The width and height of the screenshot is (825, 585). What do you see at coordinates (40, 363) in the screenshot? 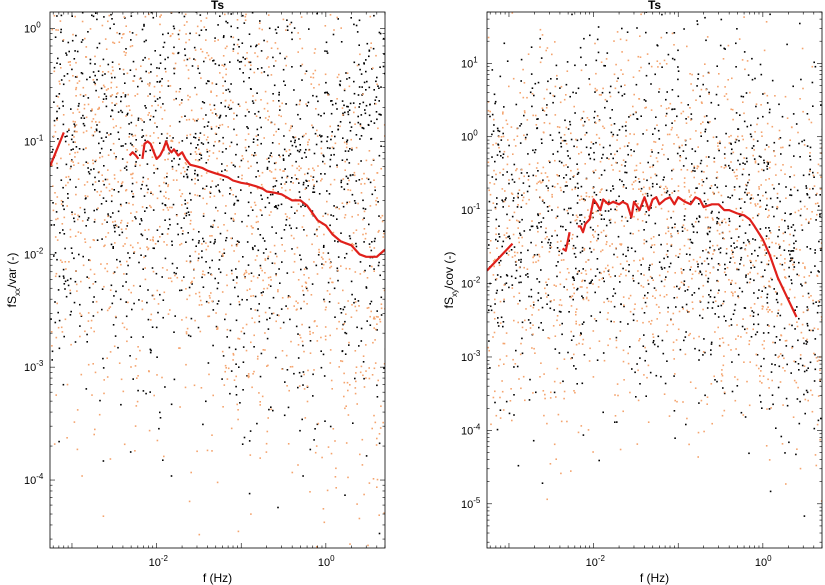
I see `y-tick-exponent: -3` at bounding box center [40, 363].